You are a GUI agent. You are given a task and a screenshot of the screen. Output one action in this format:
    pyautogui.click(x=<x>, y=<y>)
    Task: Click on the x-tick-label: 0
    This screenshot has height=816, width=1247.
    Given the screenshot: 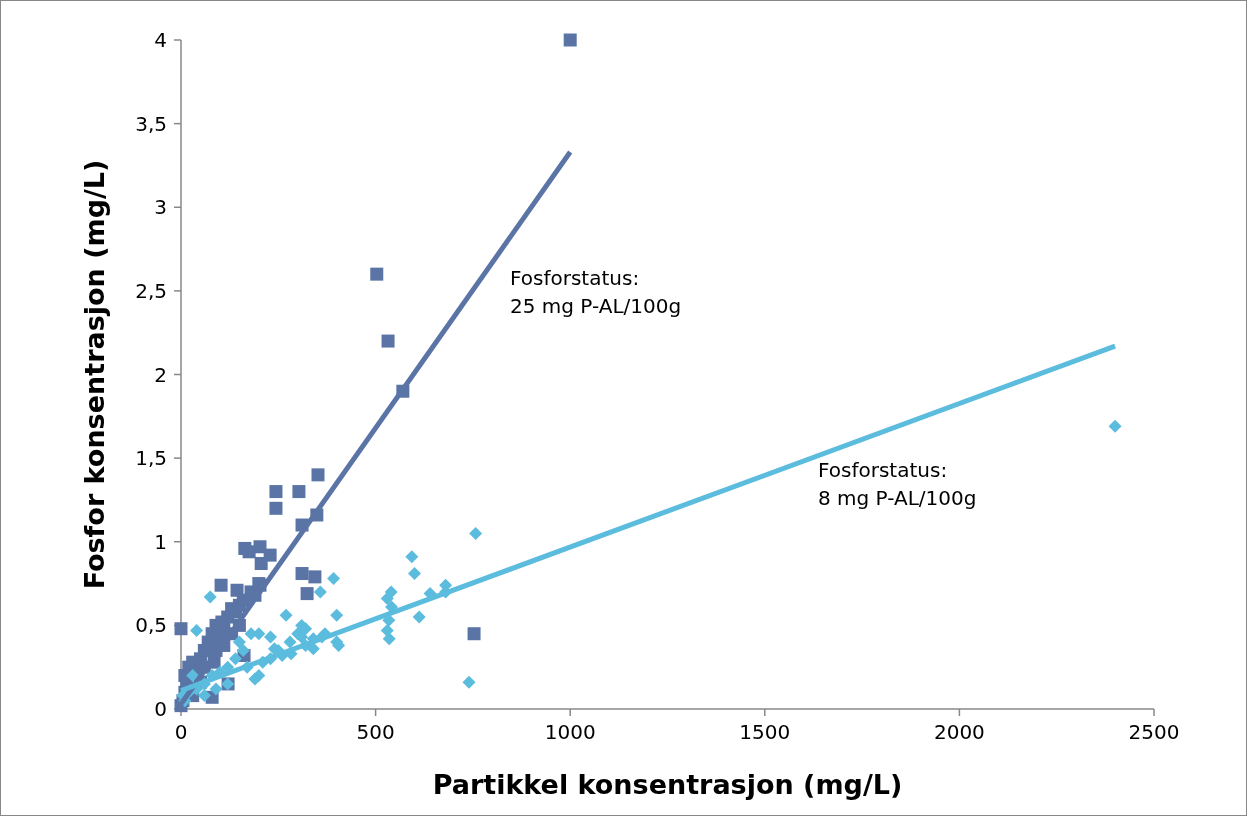 What is the action you would take?
    pyautogui.click(x=181, y=732)
    